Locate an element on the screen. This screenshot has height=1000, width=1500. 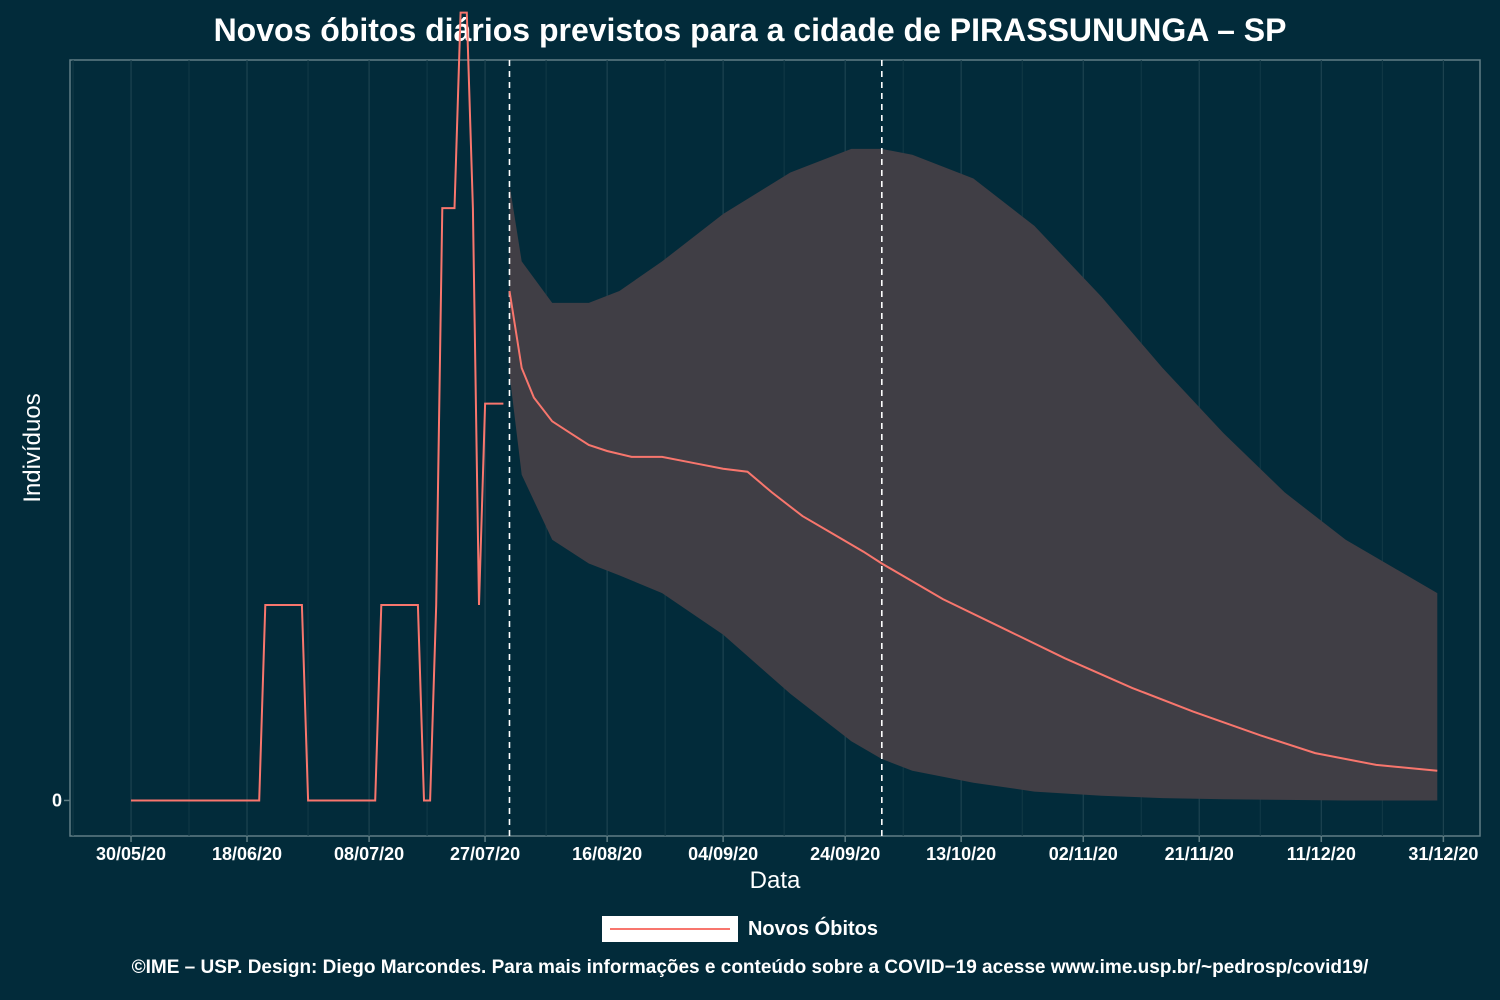
x-tick-label: 18/06/20 is located at coordinates (247, 854).